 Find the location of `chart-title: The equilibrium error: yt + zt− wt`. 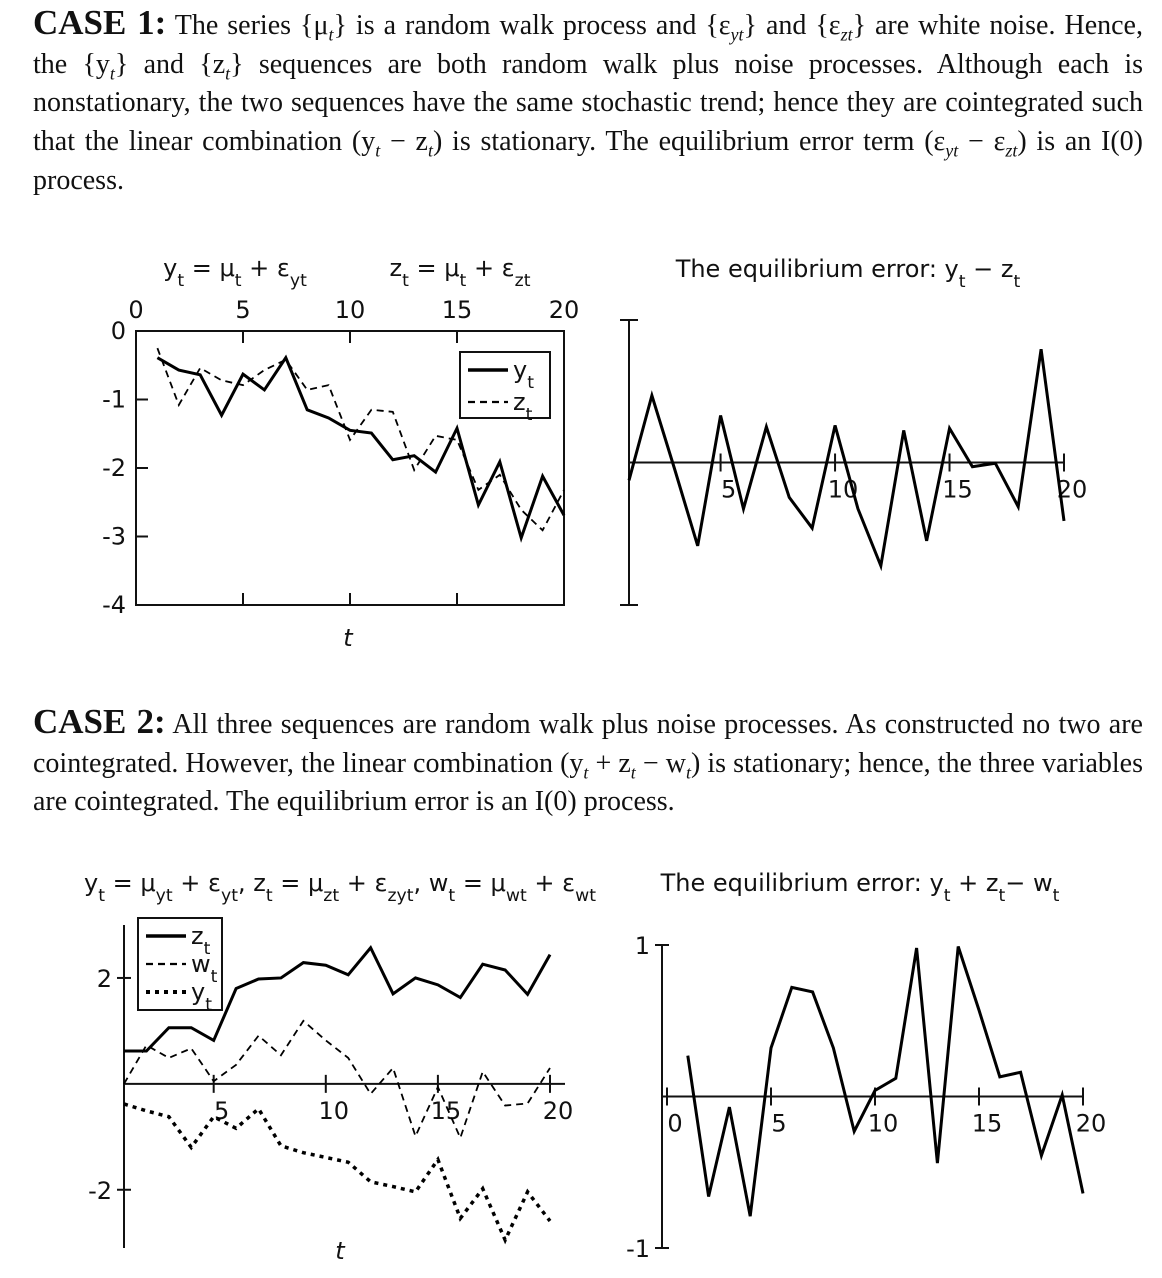

chart-title: The equilibrium error: yt + zt− wt is located at coordinates (860, 887).